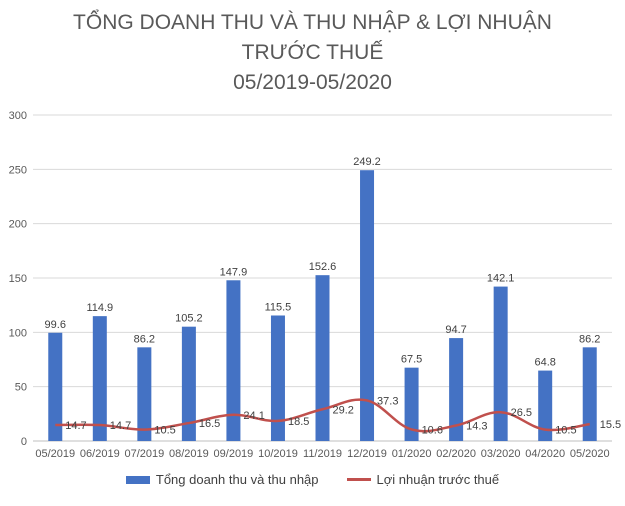  I want to click on legend-label-revenue: Tổng doanh thu và thu nhập, so click(237, 479).